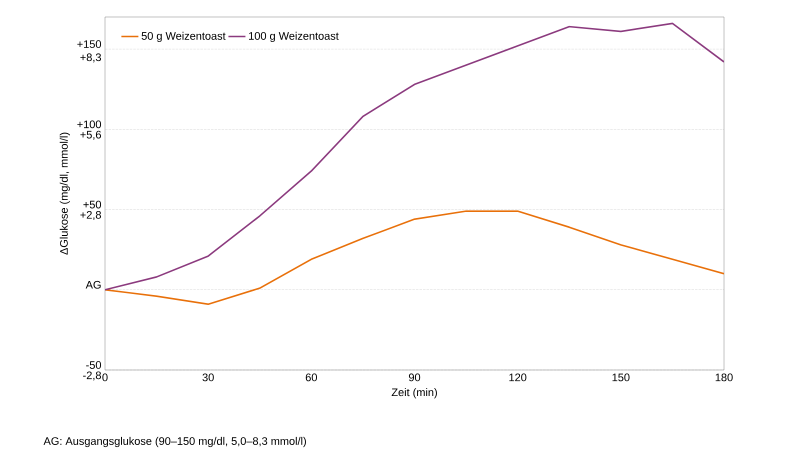  What do you see at coordinates (65, 193) in the screenshot?
I see `y-axis-title: ΔGlukose (mg/dl, mmol/l)` at bounding box center [65, 193].